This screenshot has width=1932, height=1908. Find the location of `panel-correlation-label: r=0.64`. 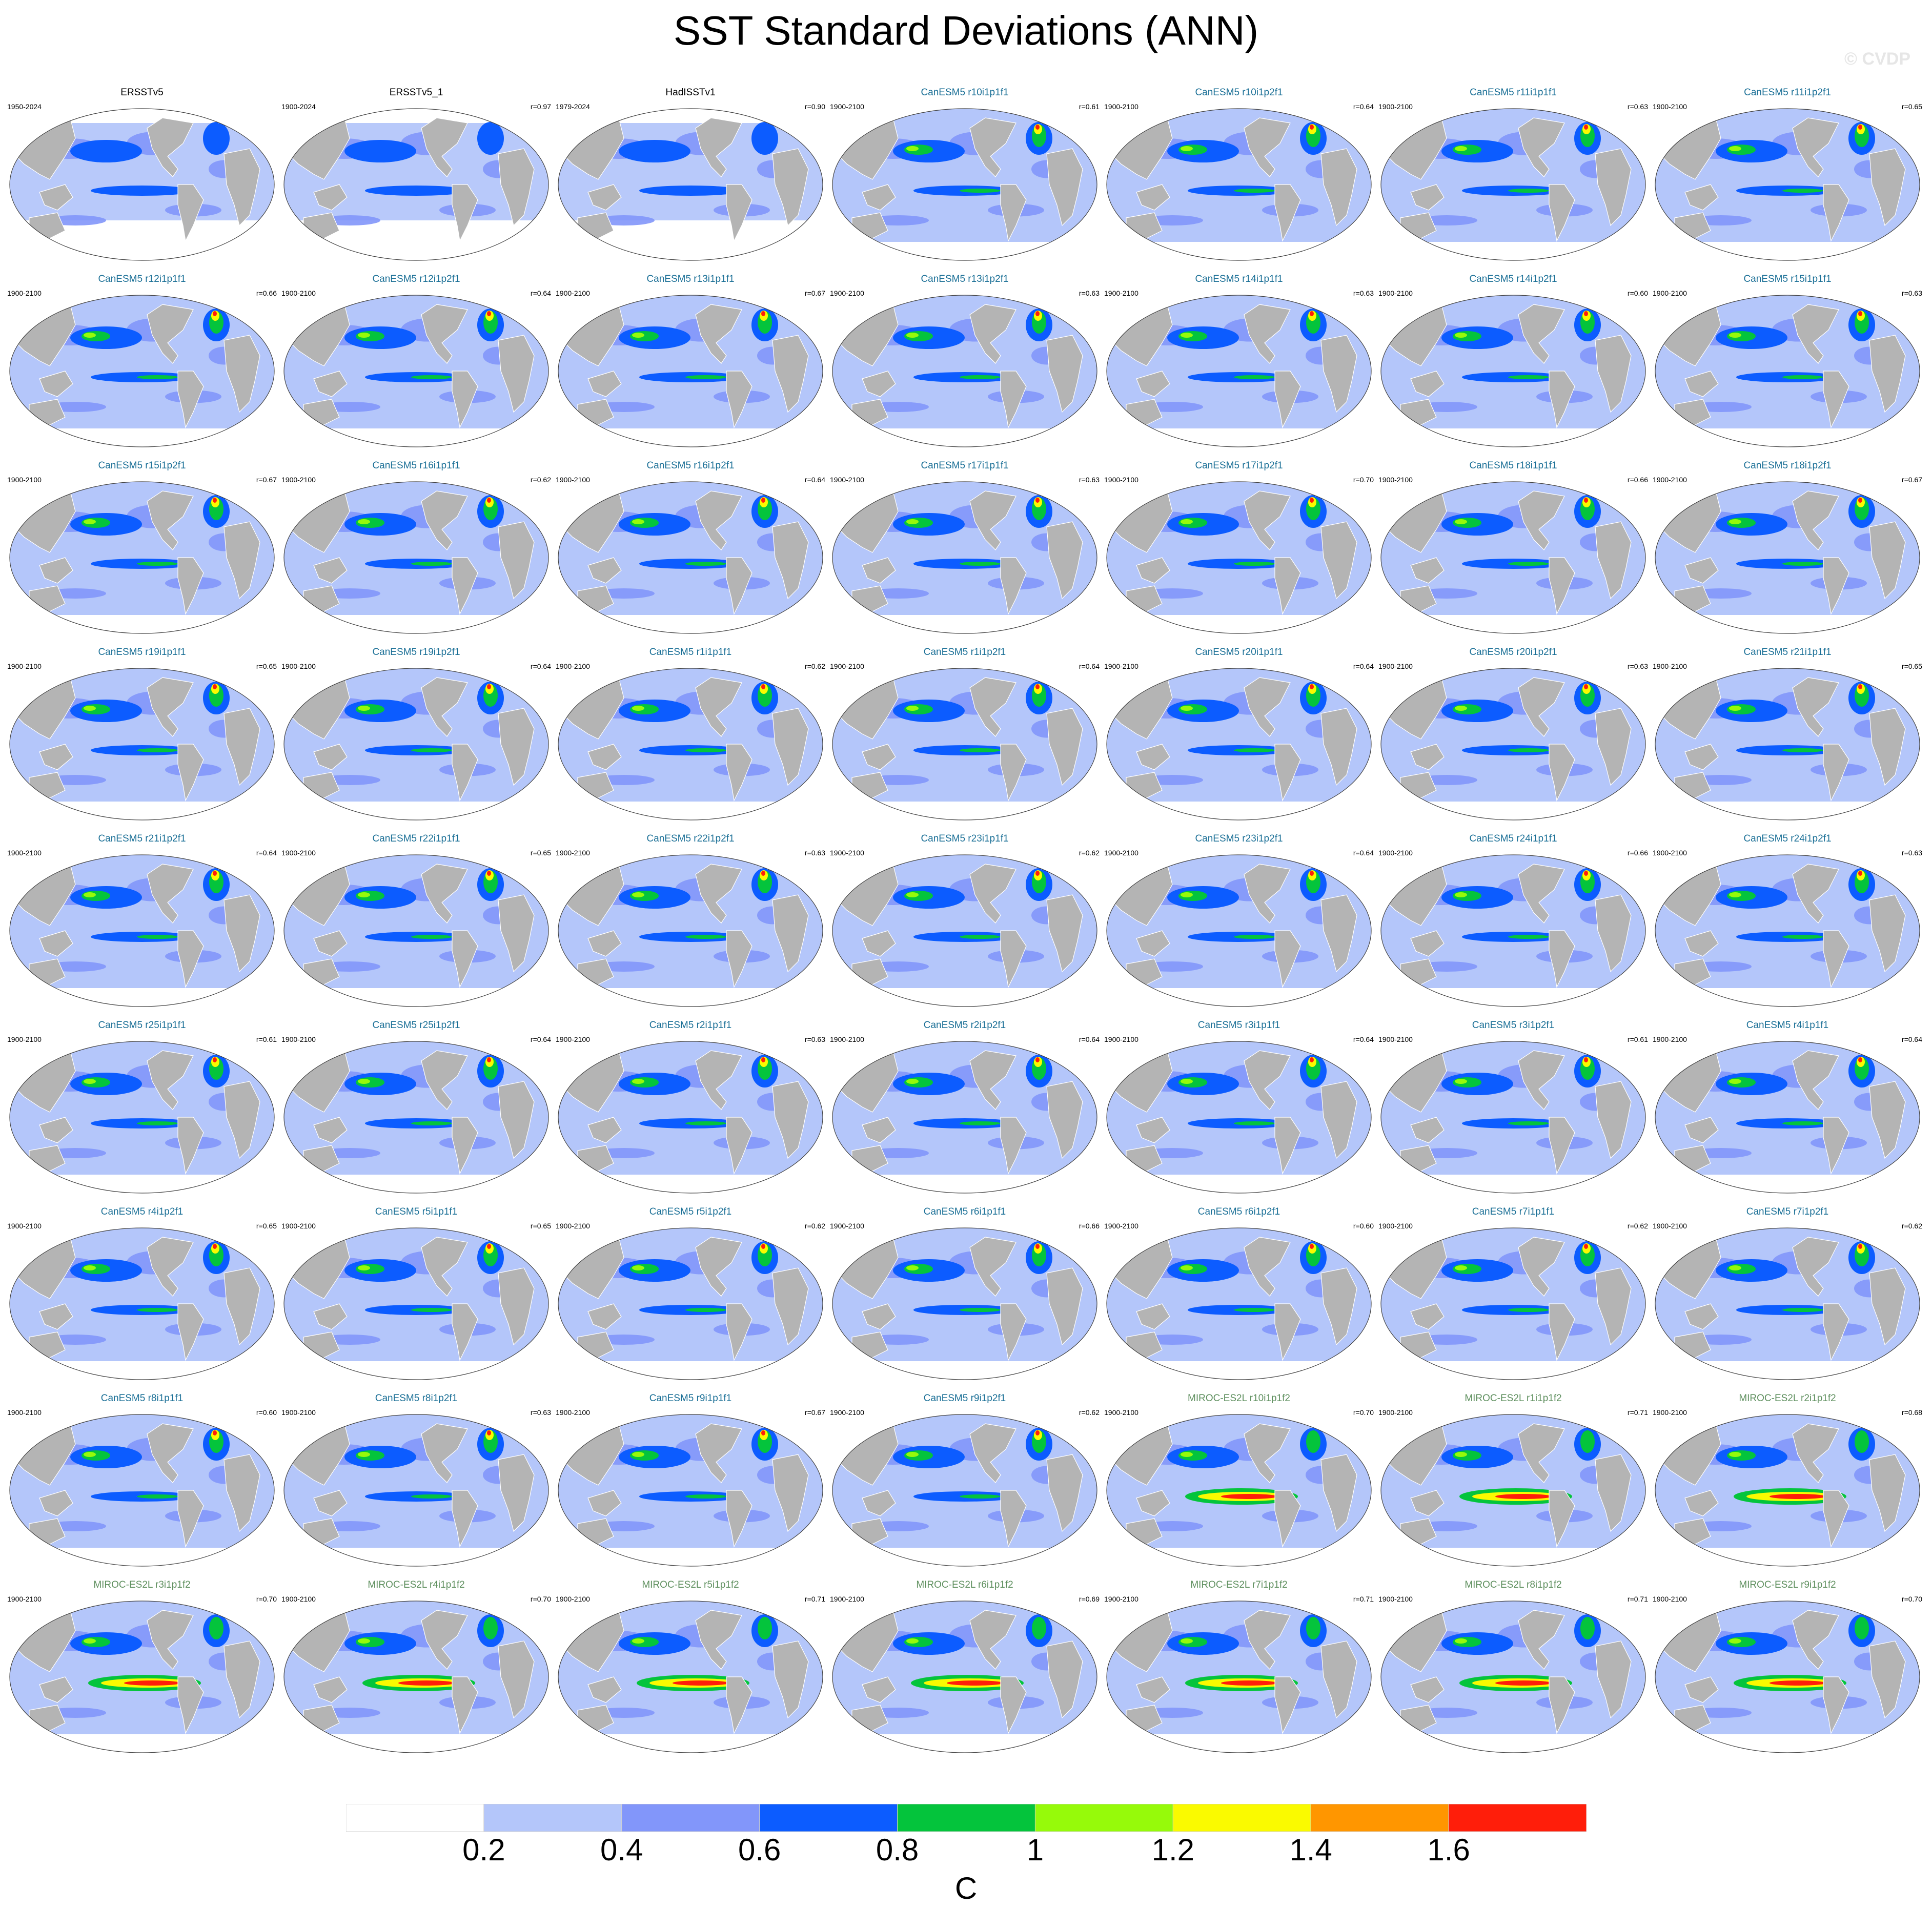

panel-correlation-label: r=0.64 is located at coordinates (266, 853).